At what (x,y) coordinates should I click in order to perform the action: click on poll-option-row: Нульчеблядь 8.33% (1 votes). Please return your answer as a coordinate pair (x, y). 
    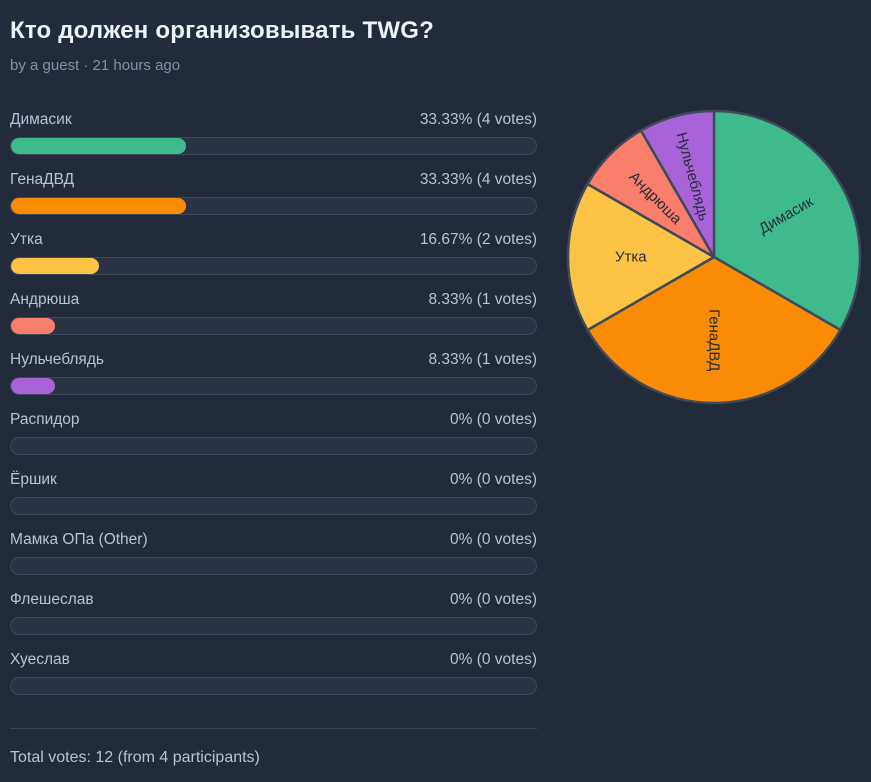
    Looking at the image, I should click on (273, 374).